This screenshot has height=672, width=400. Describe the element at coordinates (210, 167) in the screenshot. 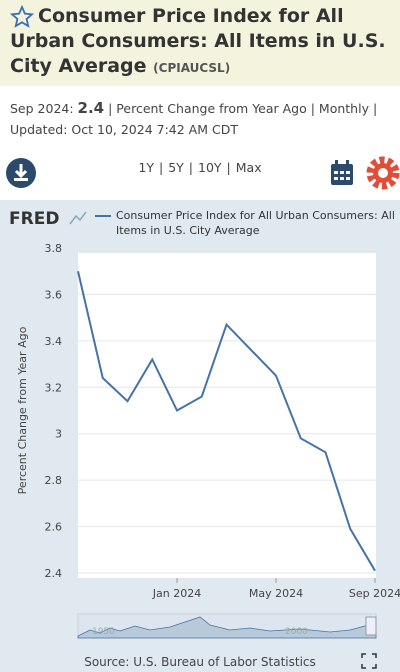

I see `range-button: 10Y` at that location.